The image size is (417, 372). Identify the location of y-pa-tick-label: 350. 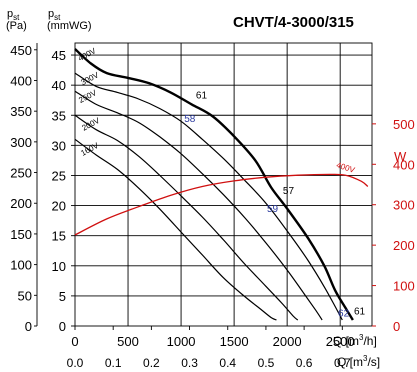
(21, 111).